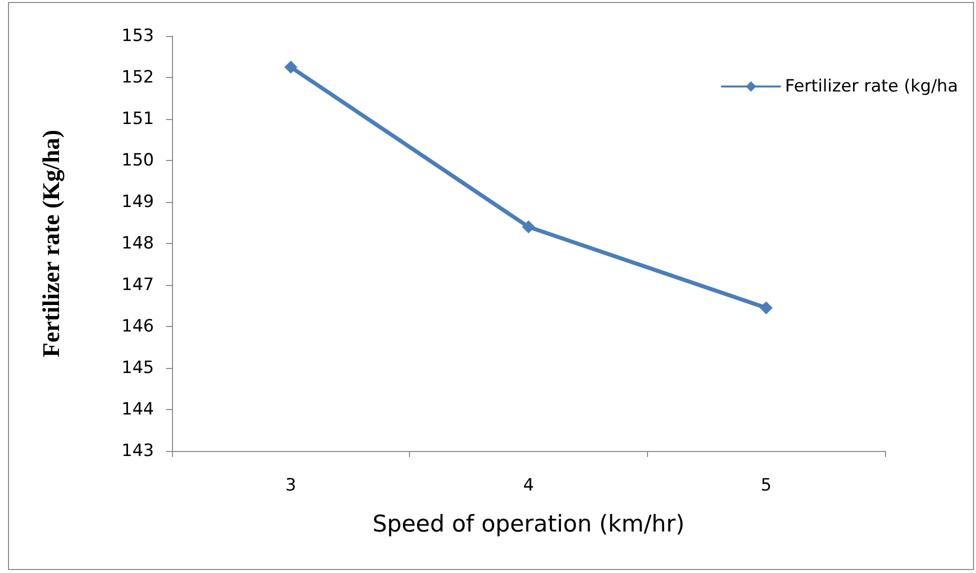  What do you see at coordinates (528, 486) in the screenshot?
I see `x-tick-label: 4` at bounding box center [528, 486].